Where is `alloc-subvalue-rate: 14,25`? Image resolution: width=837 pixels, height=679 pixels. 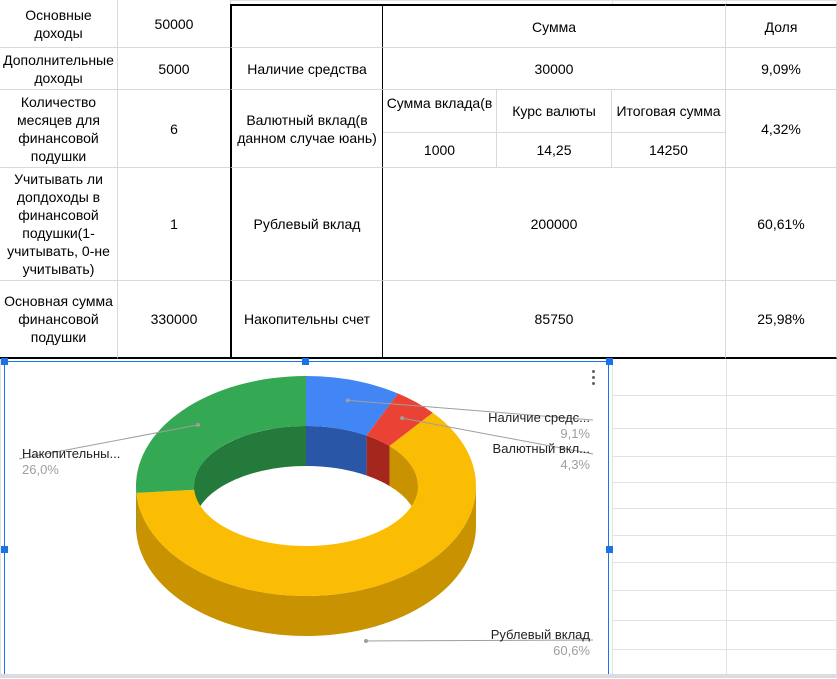
alloc-subvalue-rate: 14,25 is located at coordinates (554, 150).